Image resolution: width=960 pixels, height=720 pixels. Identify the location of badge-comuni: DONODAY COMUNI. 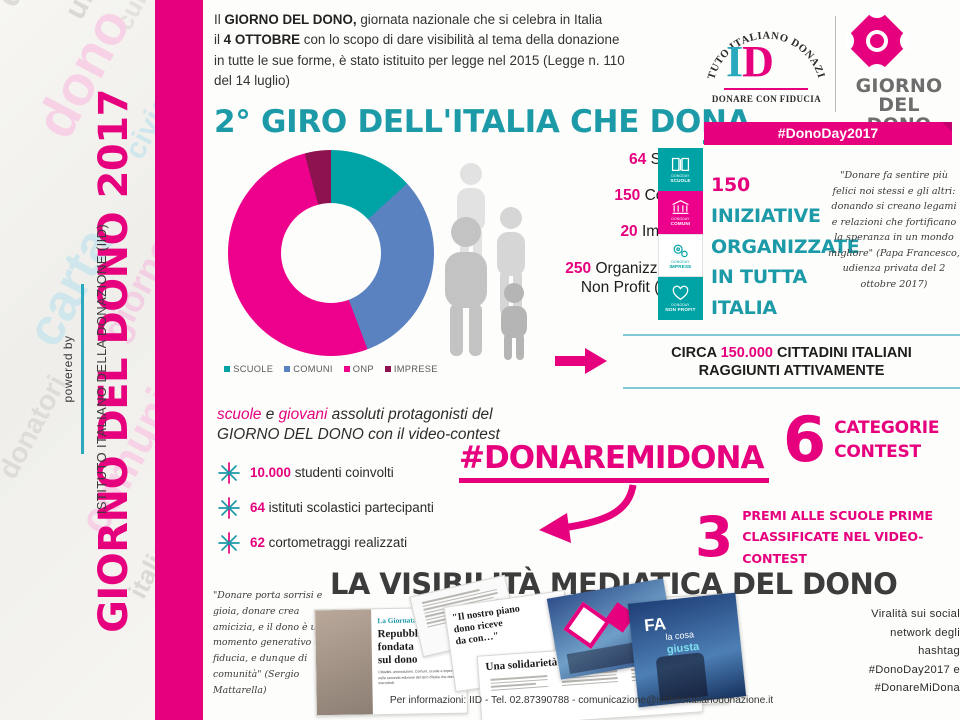
(680, 212).